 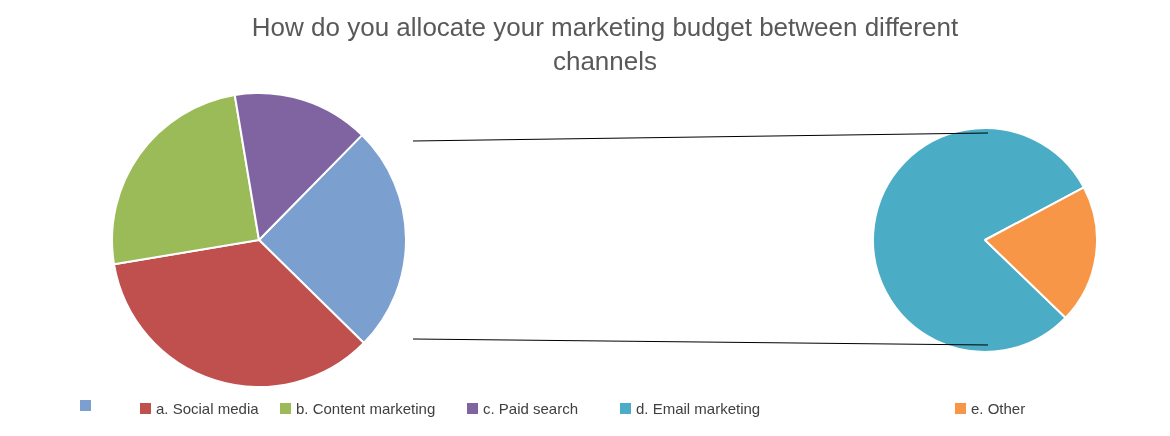 I want to click on legend-label: a. Social media, so click(x=207, y=408).